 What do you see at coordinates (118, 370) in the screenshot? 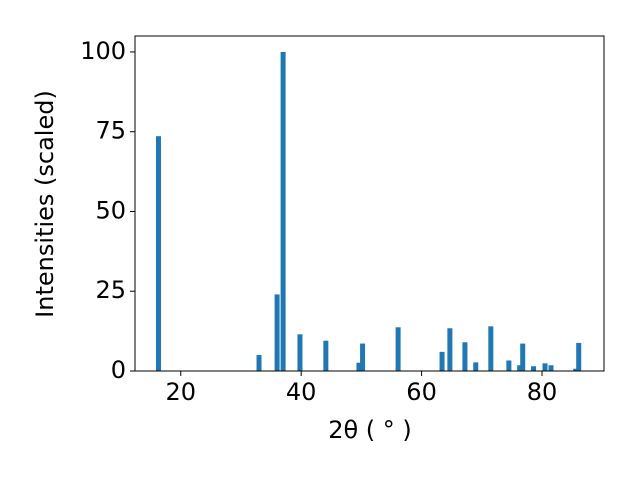
I see `y-tick-label: 0` at bounding box center [118, 370].